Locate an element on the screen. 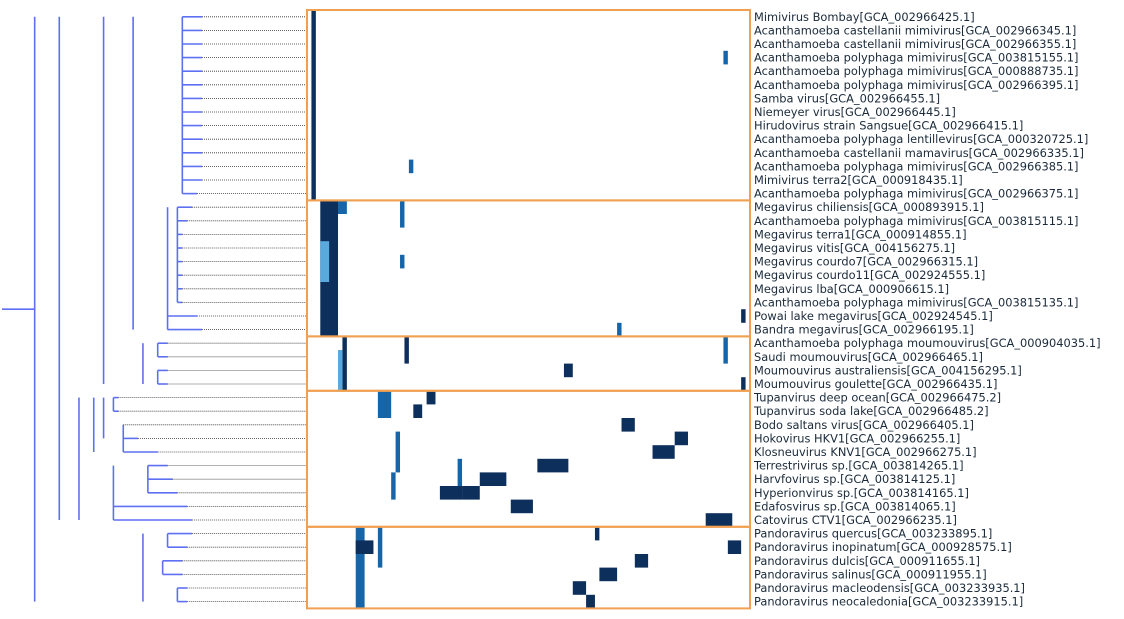 The width and height of the screenshot is (1124, 619). row-label: Samba virus[GCA_002966455.1] is located at coordinates (847, 98).